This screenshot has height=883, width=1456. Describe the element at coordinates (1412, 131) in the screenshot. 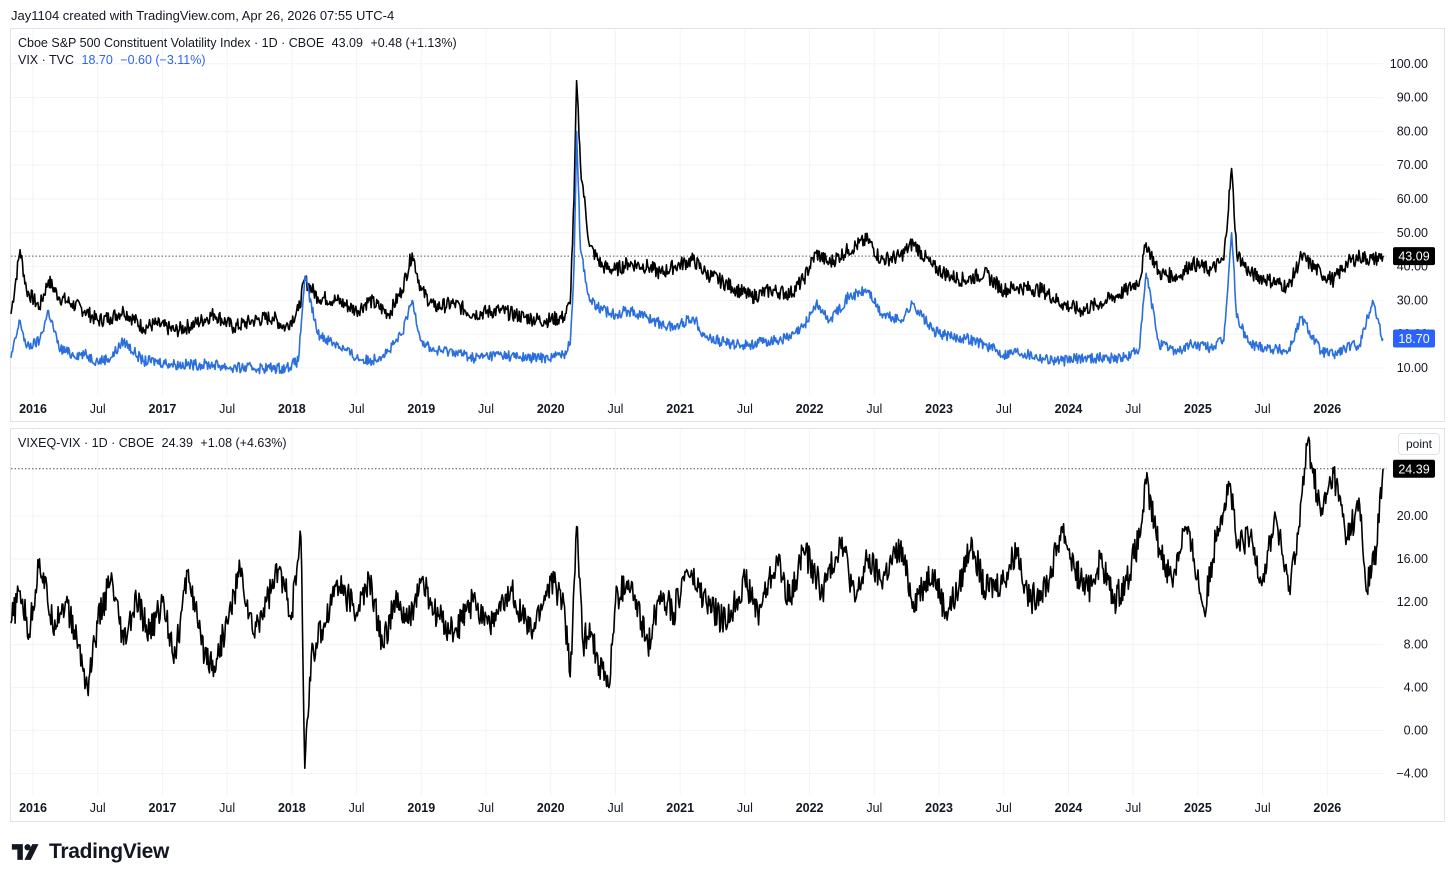

I see `top-y-tick-label: 80.00` at that location.